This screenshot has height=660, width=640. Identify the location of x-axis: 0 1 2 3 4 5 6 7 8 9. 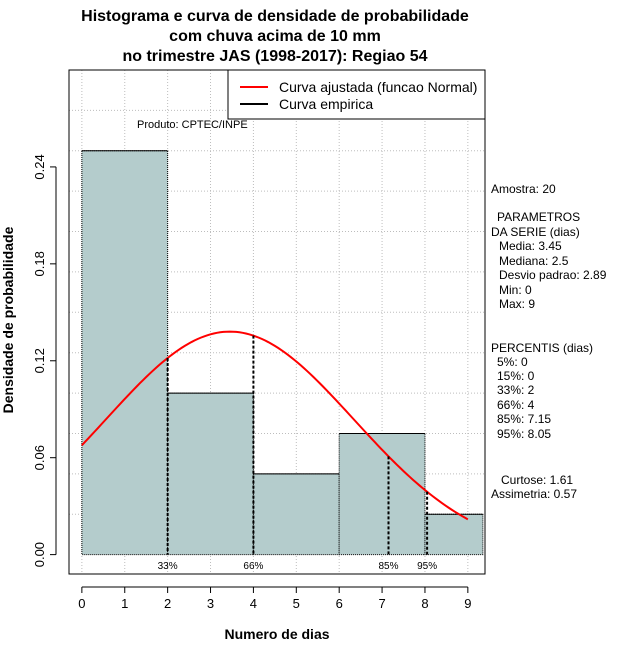
(274, 598).